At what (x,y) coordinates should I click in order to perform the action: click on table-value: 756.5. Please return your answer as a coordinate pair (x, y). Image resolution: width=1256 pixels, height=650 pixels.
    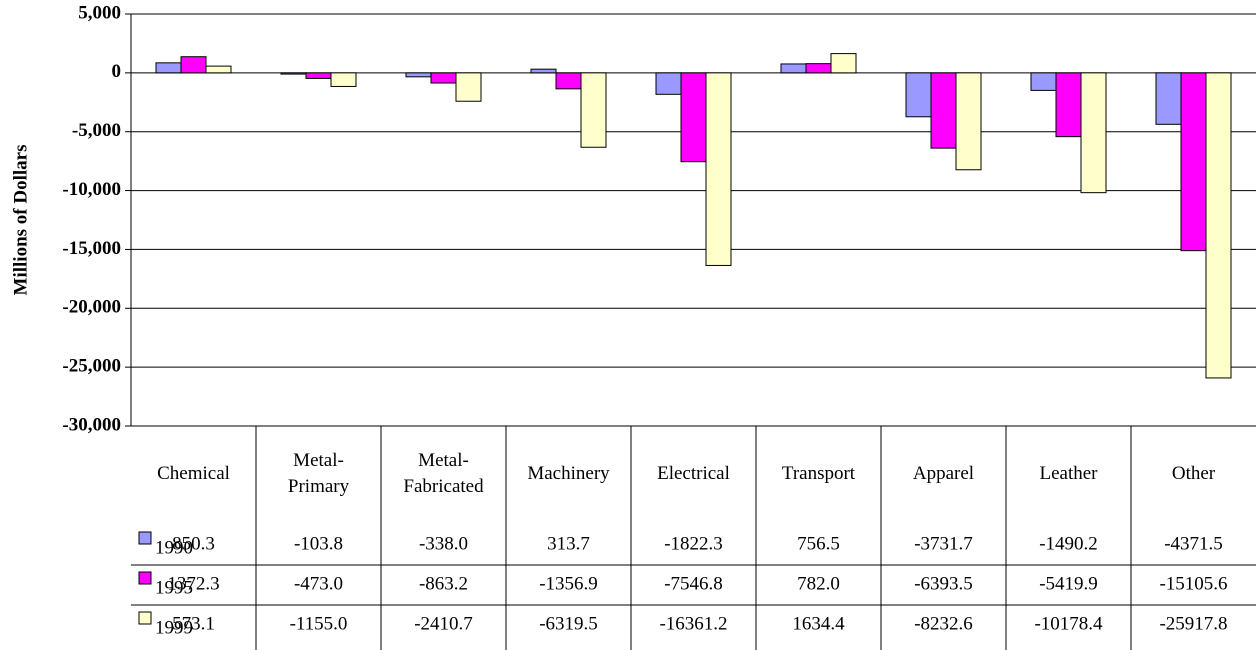
    Looking at the image, I should click on (818, 543).